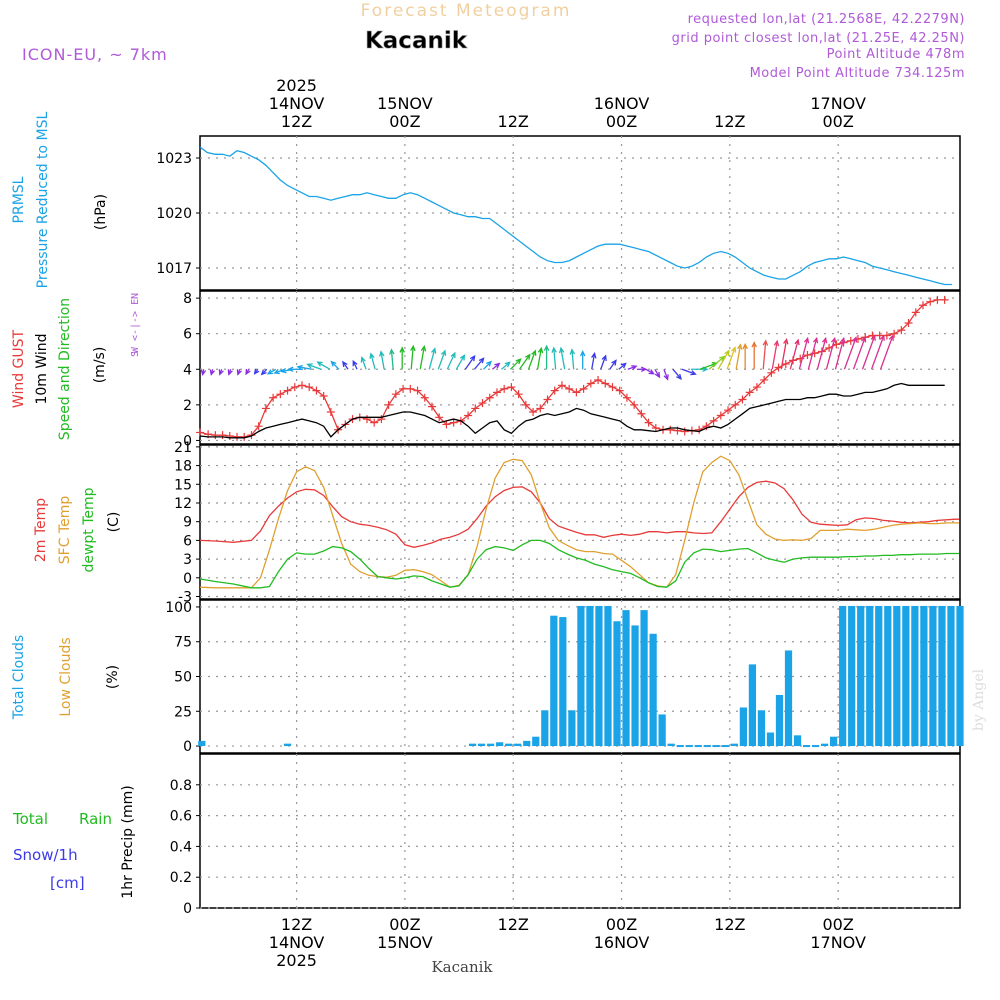 Image resolution: width=1000 pixels, height=1000 pixels. I want to click on y-tick-label: 1023, so click(174, 159).